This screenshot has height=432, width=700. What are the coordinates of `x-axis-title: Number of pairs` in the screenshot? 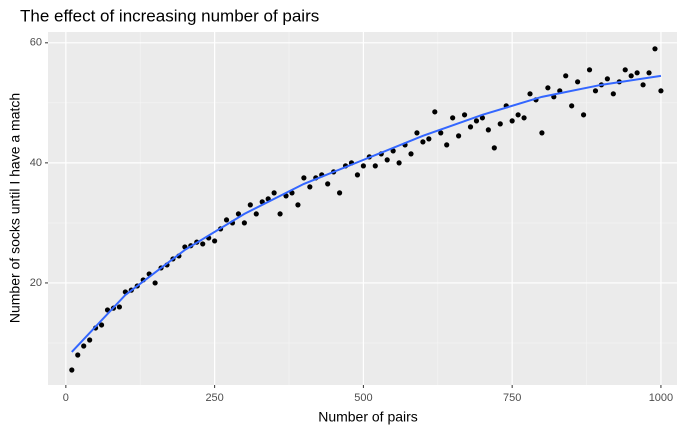 It's located at (368, 417).